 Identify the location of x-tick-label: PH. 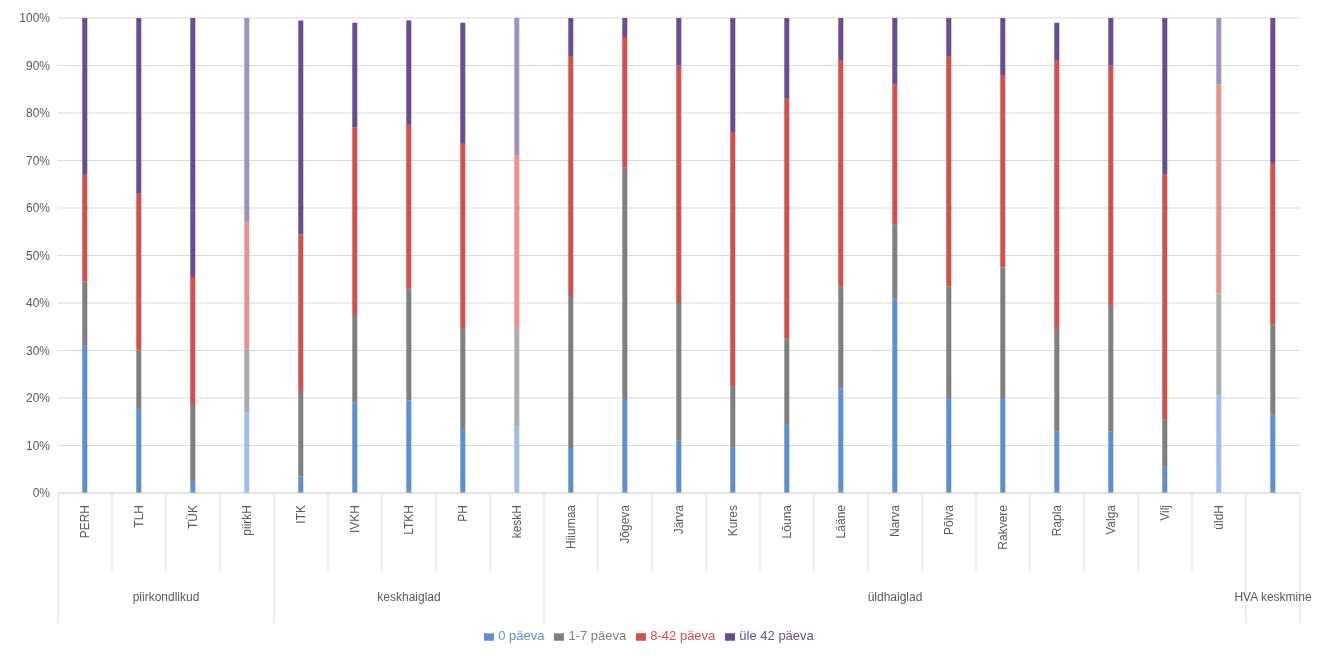
(463, 513).